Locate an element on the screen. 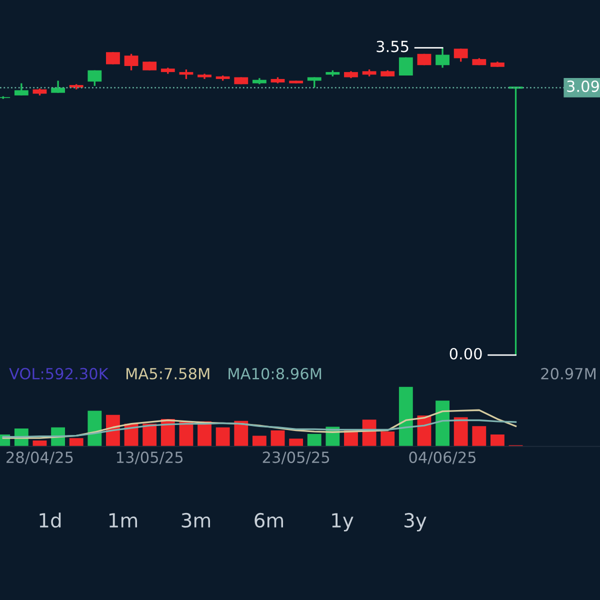 The image size is (600, 600). x-tick-label: 23/05/25 is located at coordinates (296, 458).